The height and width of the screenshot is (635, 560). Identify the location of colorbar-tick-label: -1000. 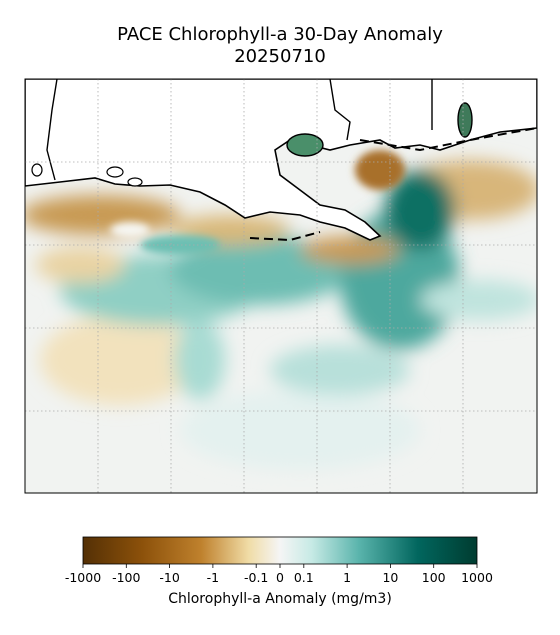
(83, 577).